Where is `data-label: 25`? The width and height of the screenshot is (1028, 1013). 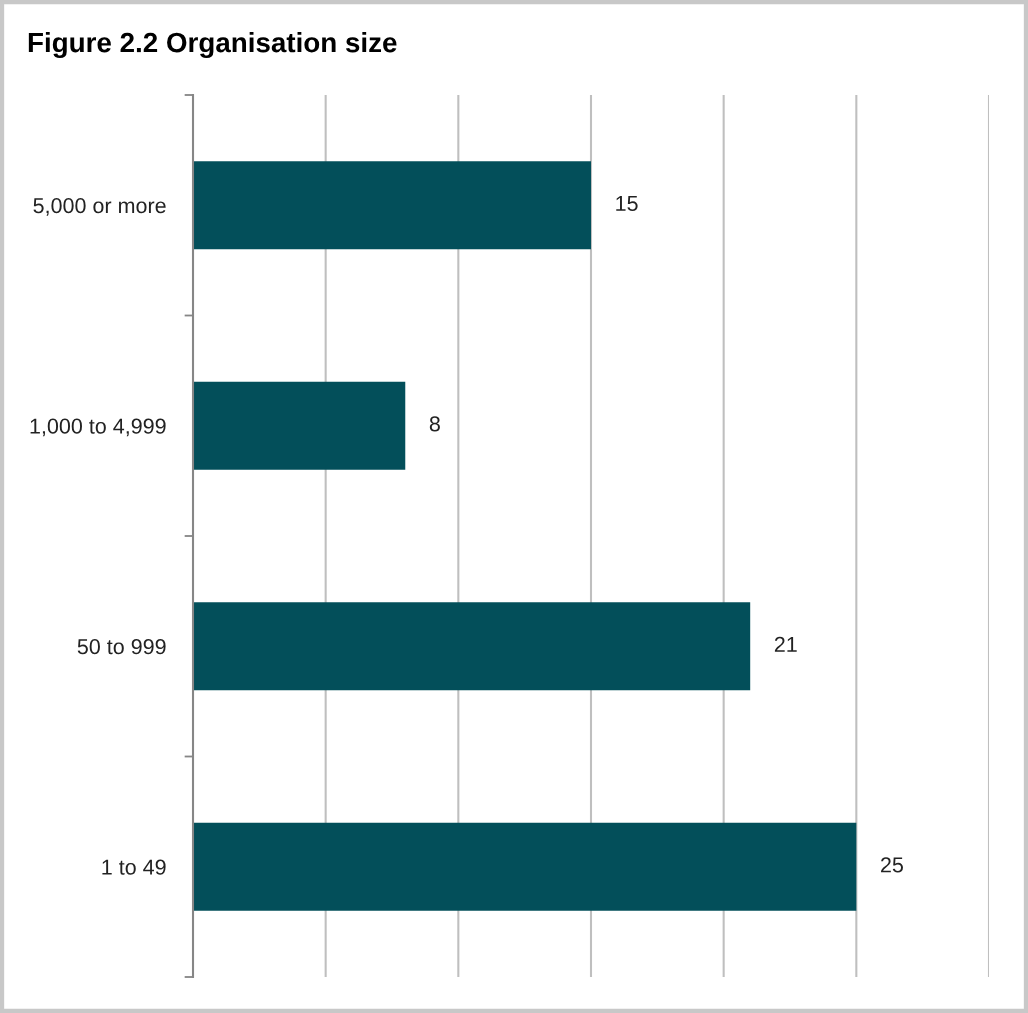 data-label: 25 is located at coordinates (892, 865).